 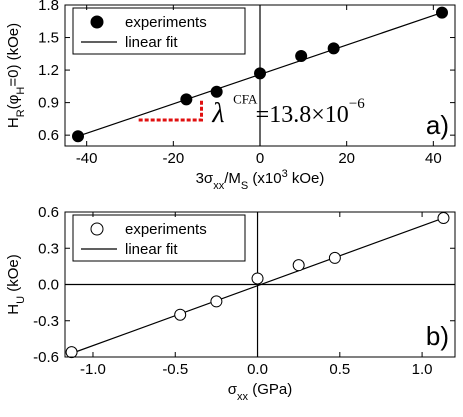 What do you see at coordinates (48, 103) in the screenshot?
I see `y-tick-label: 0.9` at bounding box center [48, 103].